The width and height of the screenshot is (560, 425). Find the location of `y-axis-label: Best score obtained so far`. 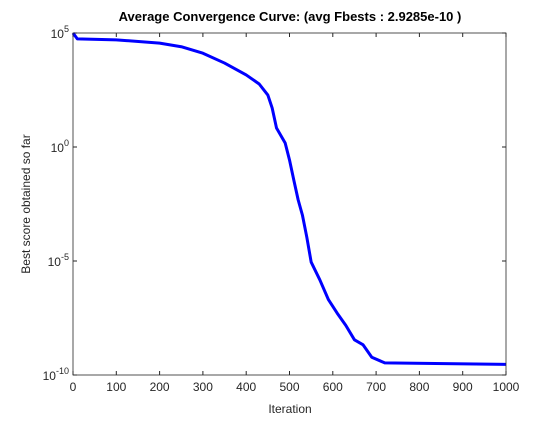

y-axis-label: Best score obtained so far is located at coordinates (26, 203).